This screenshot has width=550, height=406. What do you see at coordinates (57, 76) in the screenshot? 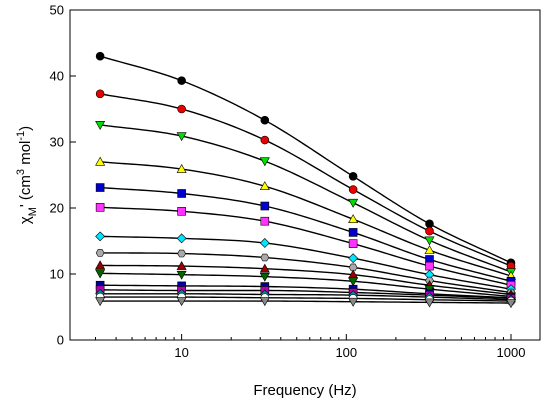
I see `y-tick-label: 40` at bounding box center [57, 76].